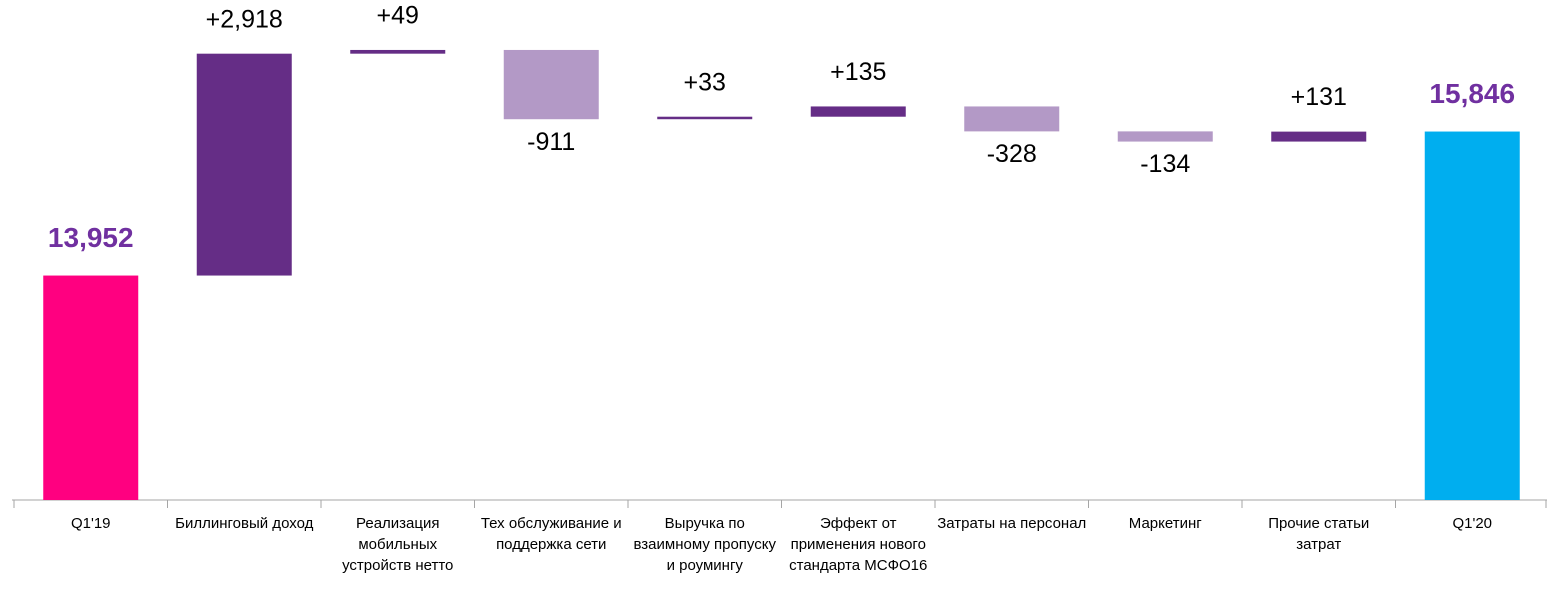  I want to click on data-label: +33, so click(705, 82).